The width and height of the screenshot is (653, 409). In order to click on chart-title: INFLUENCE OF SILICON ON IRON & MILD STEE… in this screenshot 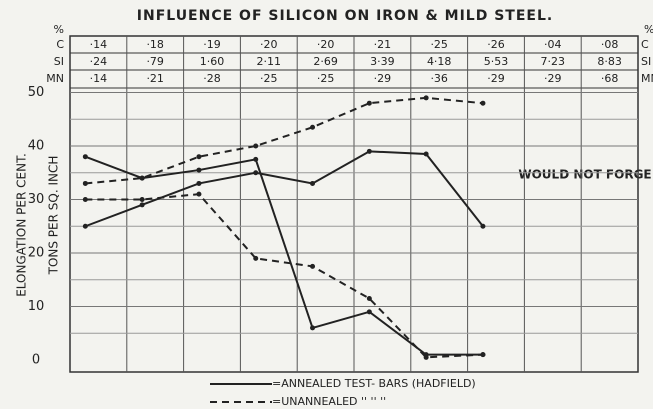, I will do `click(345, 16)`.